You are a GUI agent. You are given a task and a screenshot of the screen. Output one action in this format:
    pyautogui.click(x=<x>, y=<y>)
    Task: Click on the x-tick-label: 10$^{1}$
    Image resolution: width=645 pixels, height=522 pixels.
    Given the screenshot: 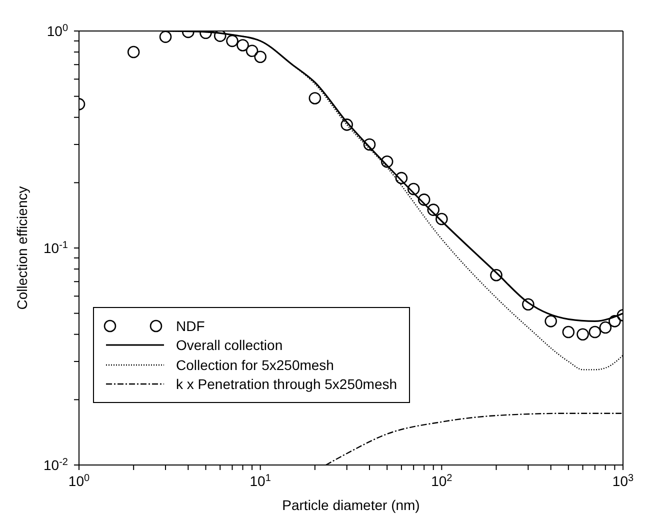 What is the action you would take?
    pyautogui.click(x=261, y=480)
    